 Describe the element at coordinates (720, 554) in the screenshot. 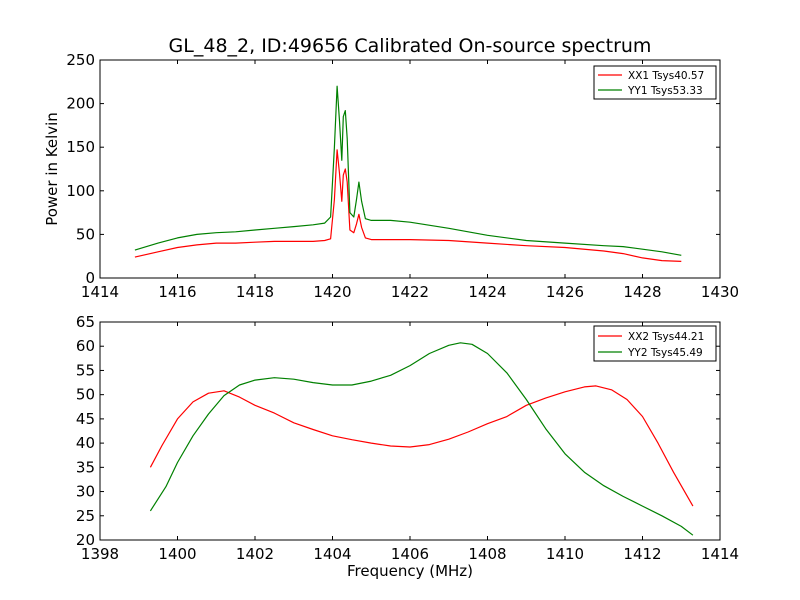

I see `bottom-x-tick-label: 1414` at that location.